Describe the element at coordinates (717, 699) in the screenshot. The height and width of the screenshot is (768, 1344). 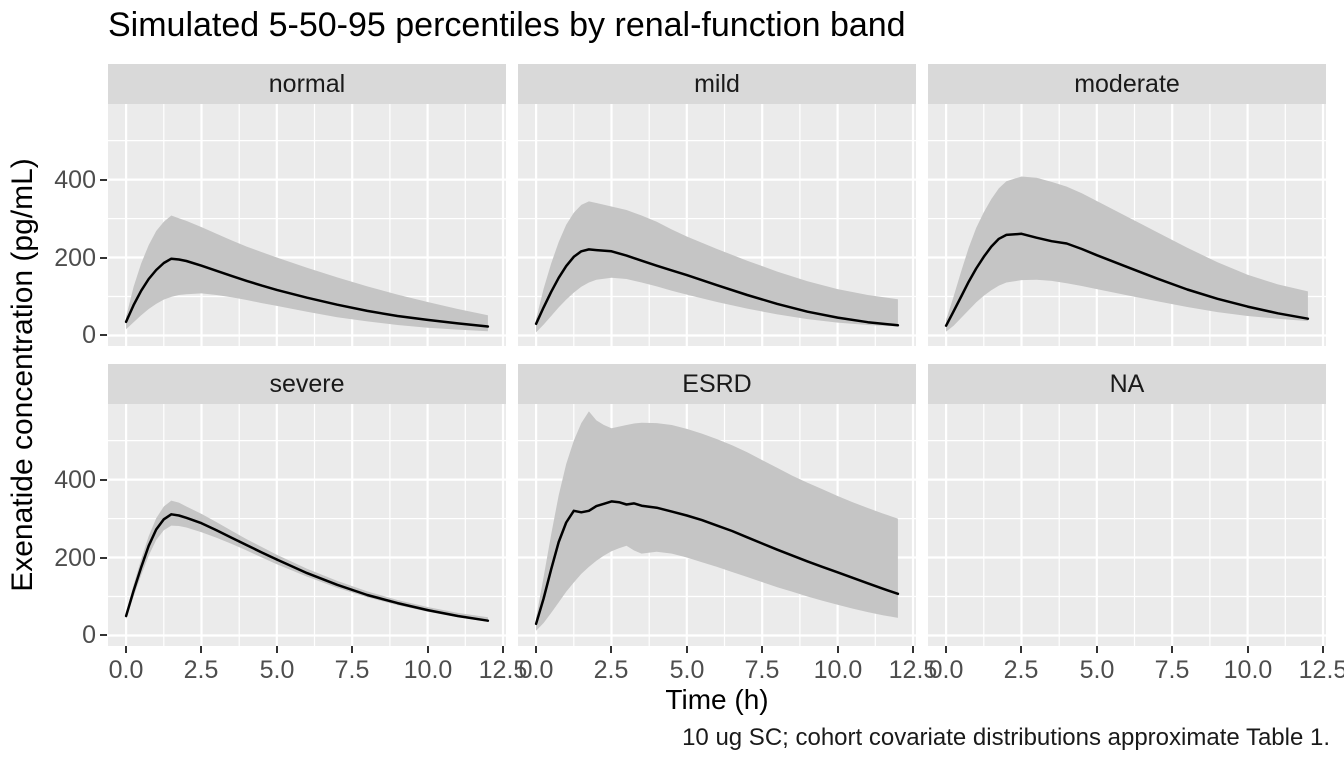
I see `x-axis-title: Time (h)` at that location.